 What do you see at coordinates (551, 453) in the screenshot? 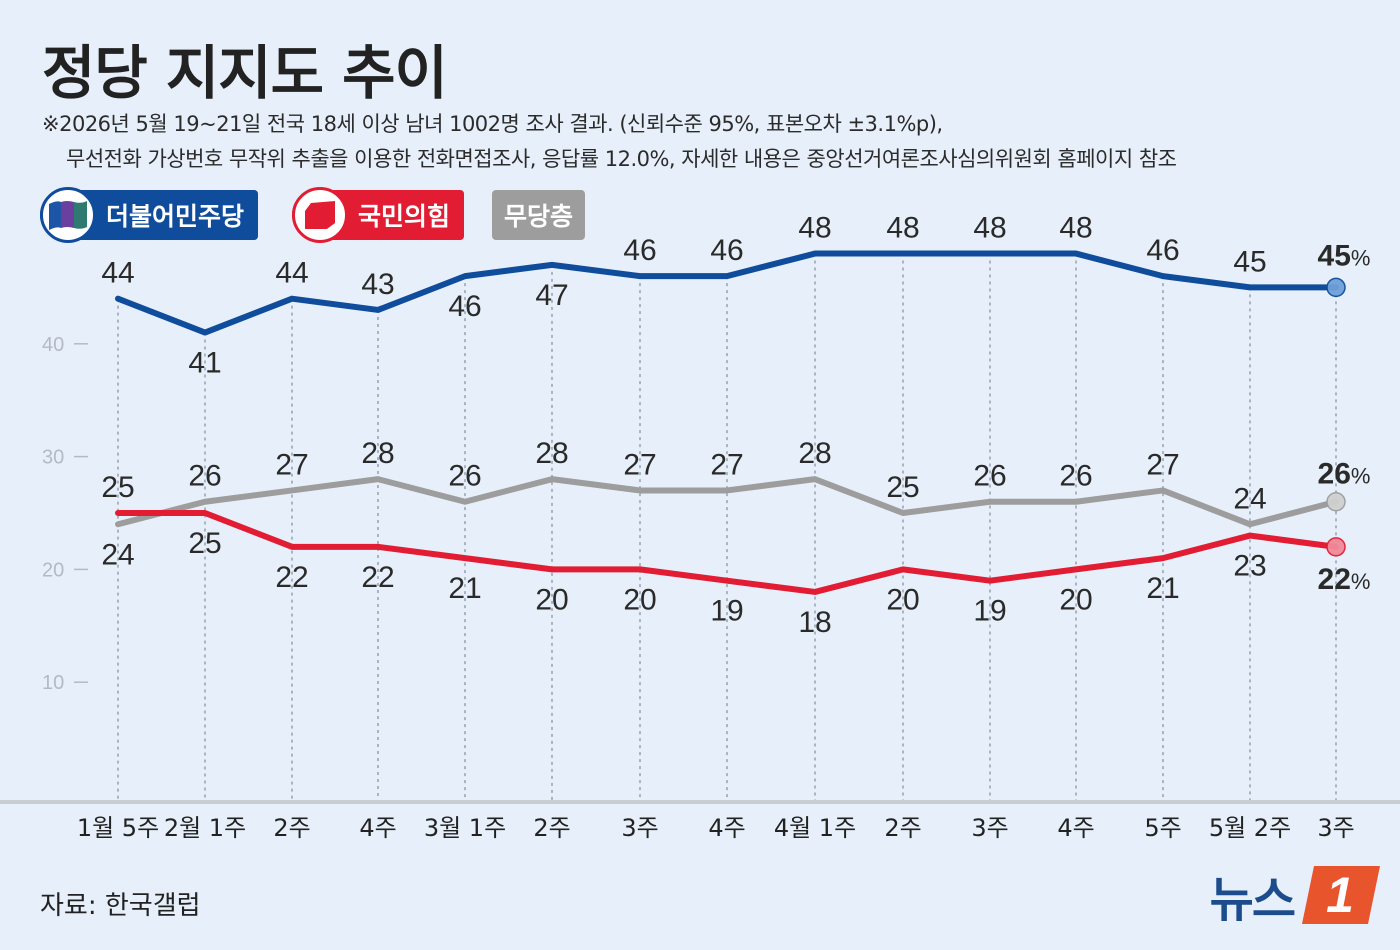
I see `data-label-2-5: 28` at bounding box center [551, 453].